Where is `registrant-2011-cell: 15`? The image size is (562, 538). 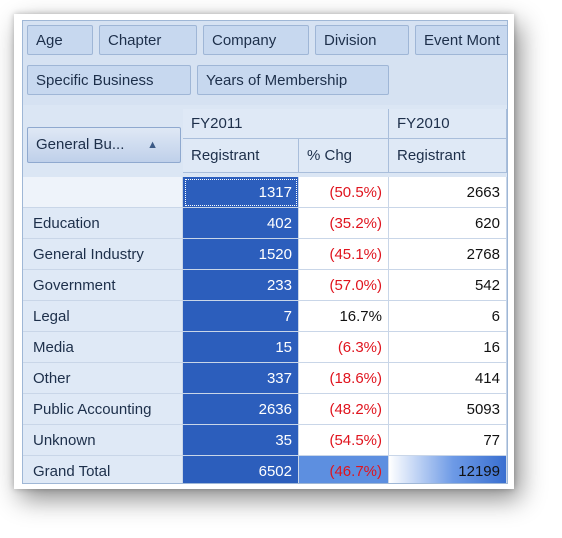
registrant-2011-cell: 15 is located at coordinates (241, 347).